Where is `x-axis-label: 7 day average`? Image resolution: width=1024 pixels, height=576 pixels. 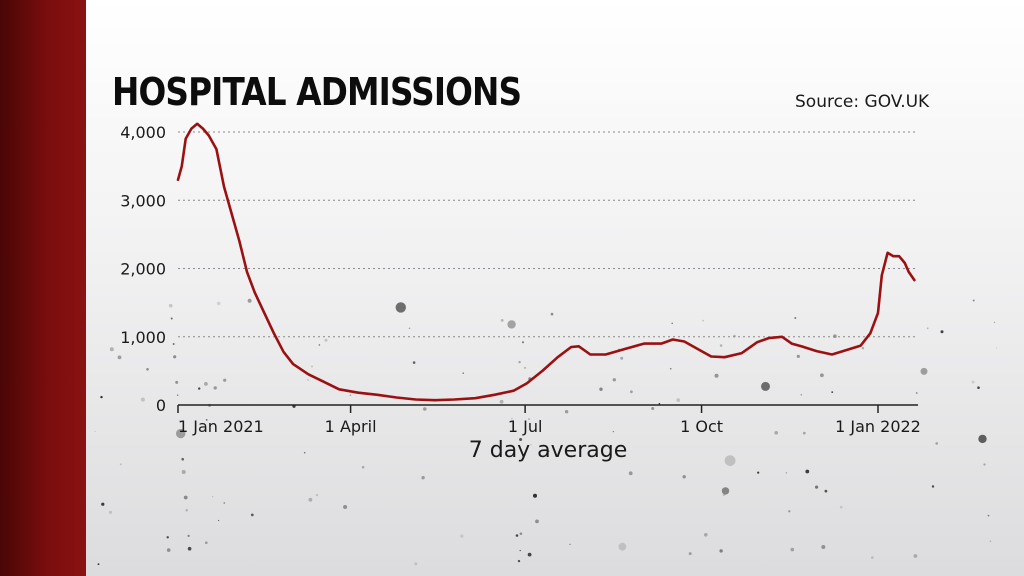 x-axis-label: 7 day average is located at coordinates (548, 450).